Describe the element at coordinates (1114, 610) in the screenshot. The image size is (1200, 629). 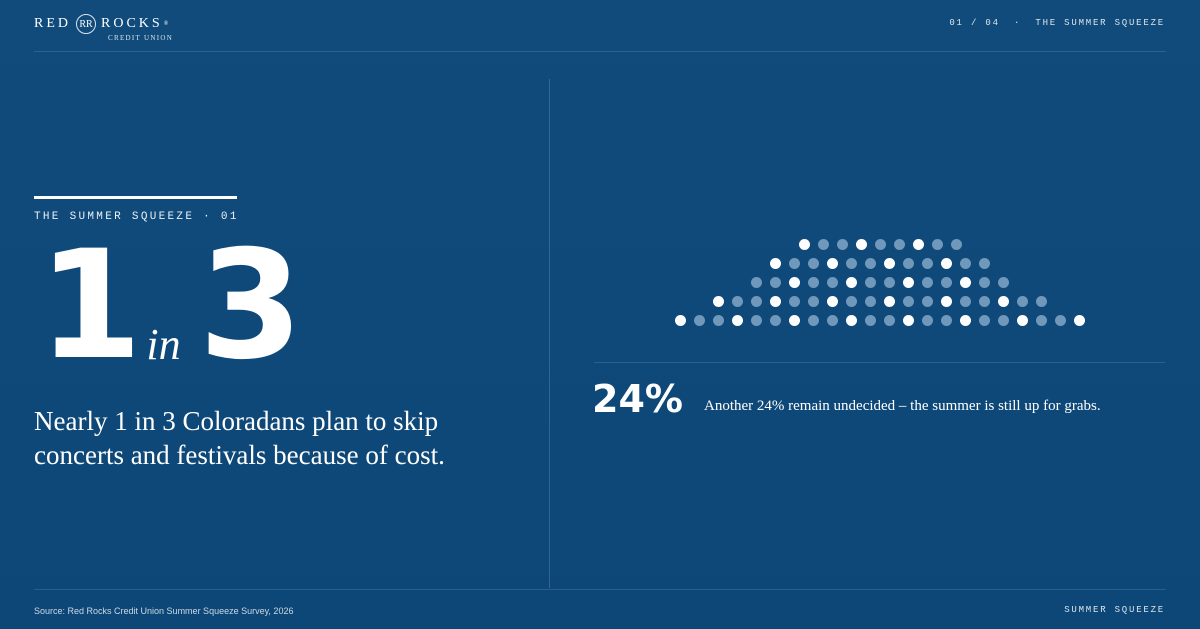
I see `footer-label: SUMMER SQUEEZE` at that location.